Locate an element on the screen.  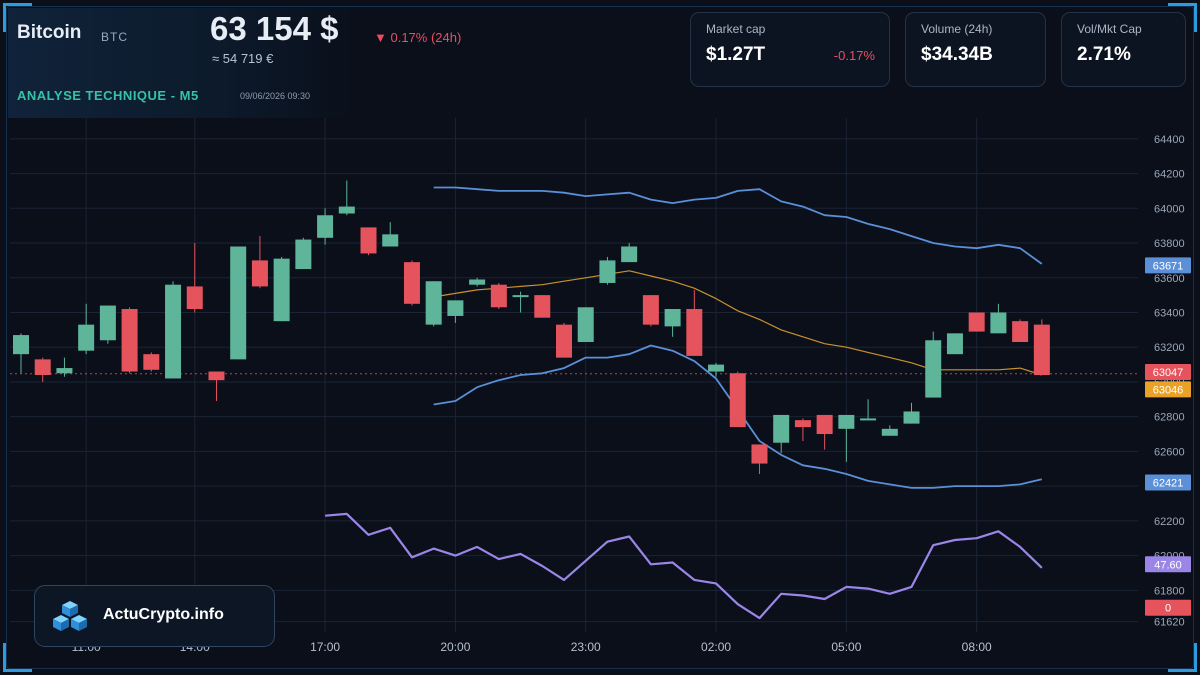
vol-mkt-cap-value: 2.71% is located at coordinates (1104, 54).